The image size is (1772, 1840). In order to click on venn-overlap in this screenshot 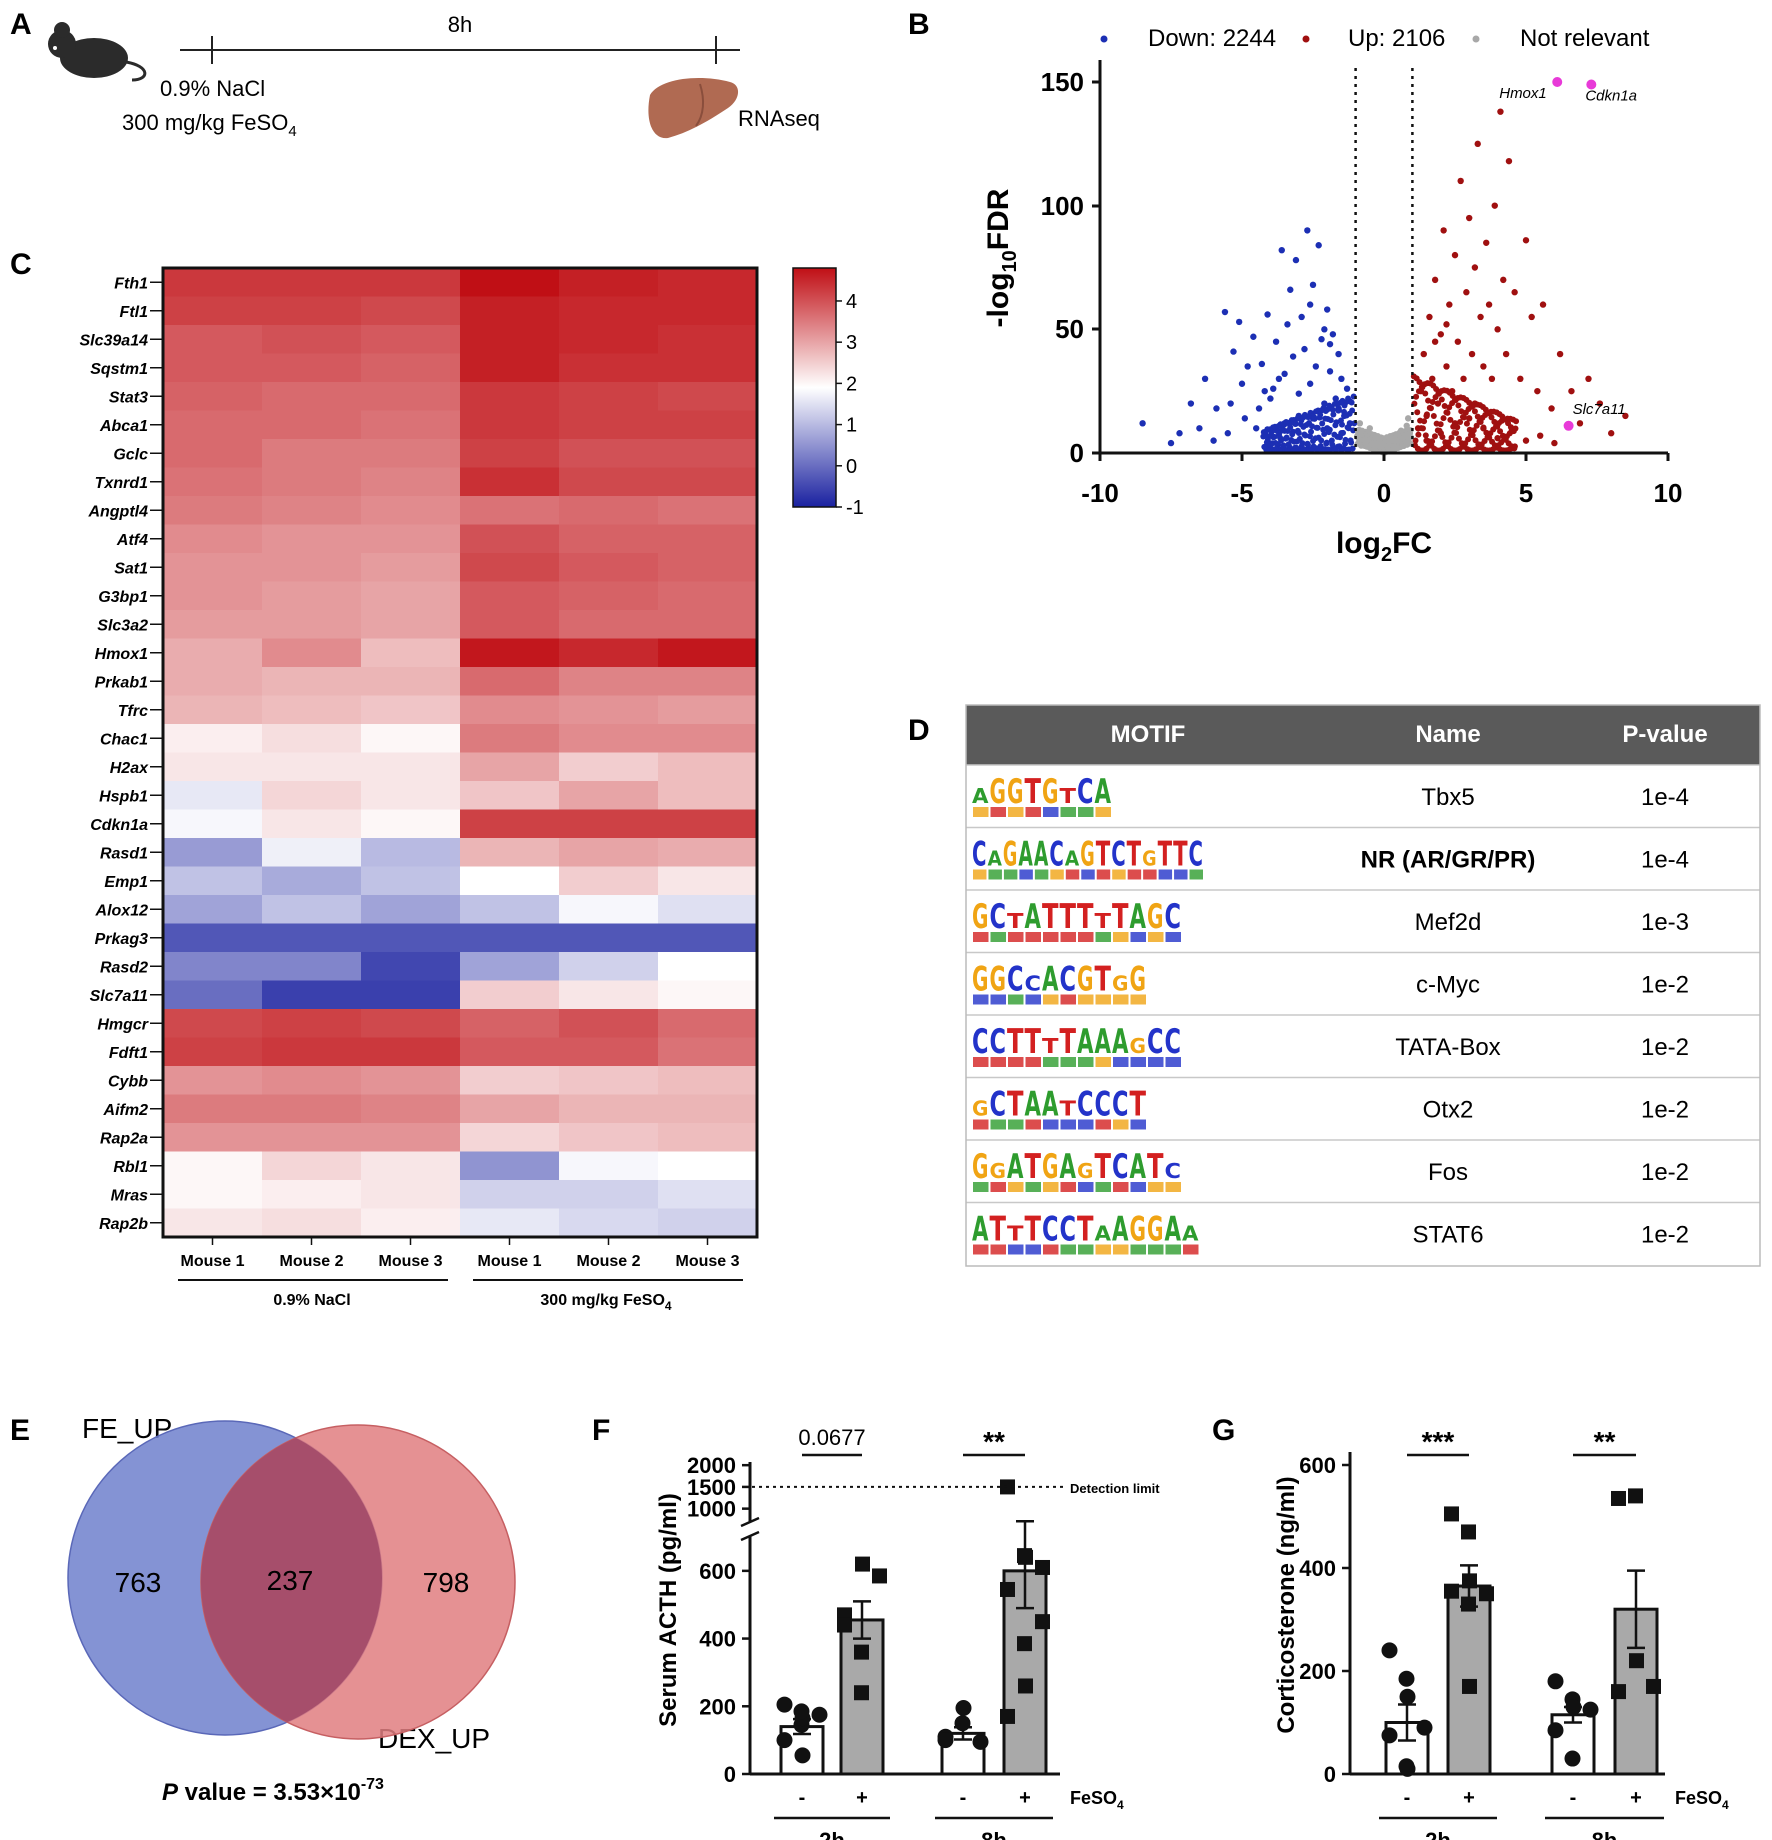, I will do `click(291, 1580)`.